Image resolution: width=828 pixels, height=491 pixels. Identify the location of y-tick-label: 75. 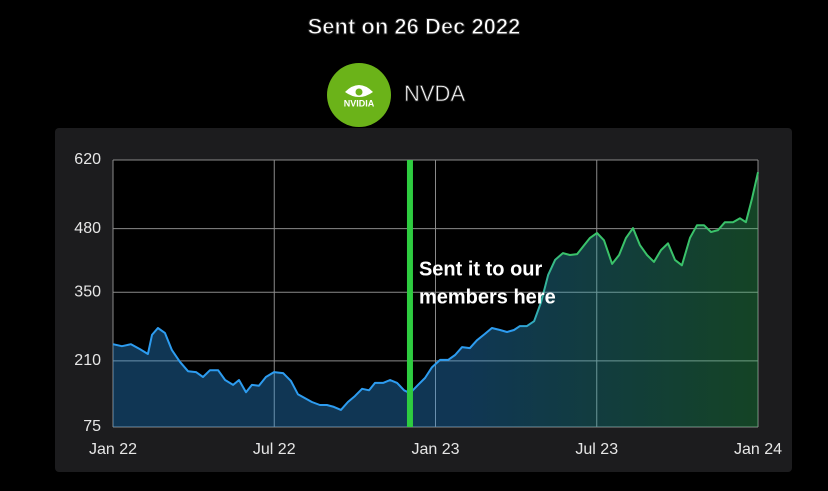
(92, 426).